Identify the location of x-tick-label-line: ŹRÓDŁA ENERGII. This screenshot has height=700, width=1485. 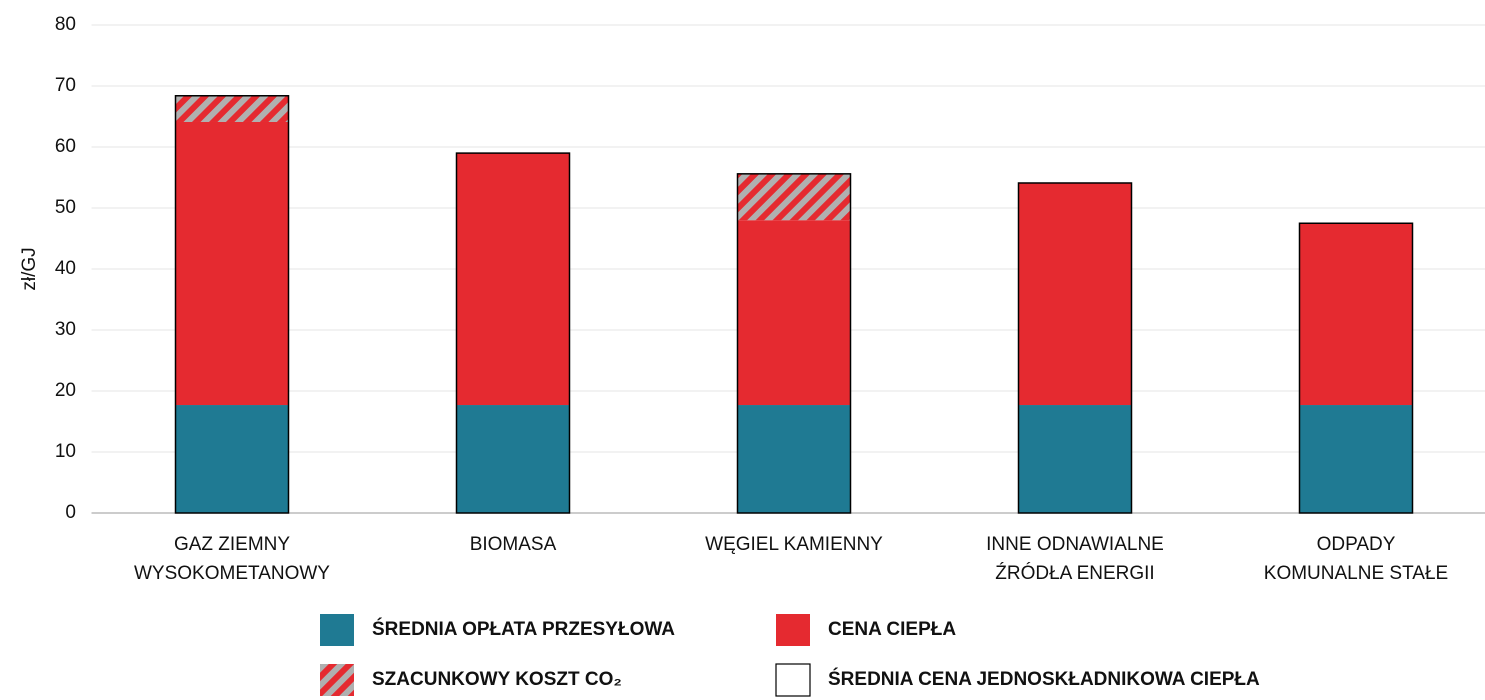
(1074, 573).